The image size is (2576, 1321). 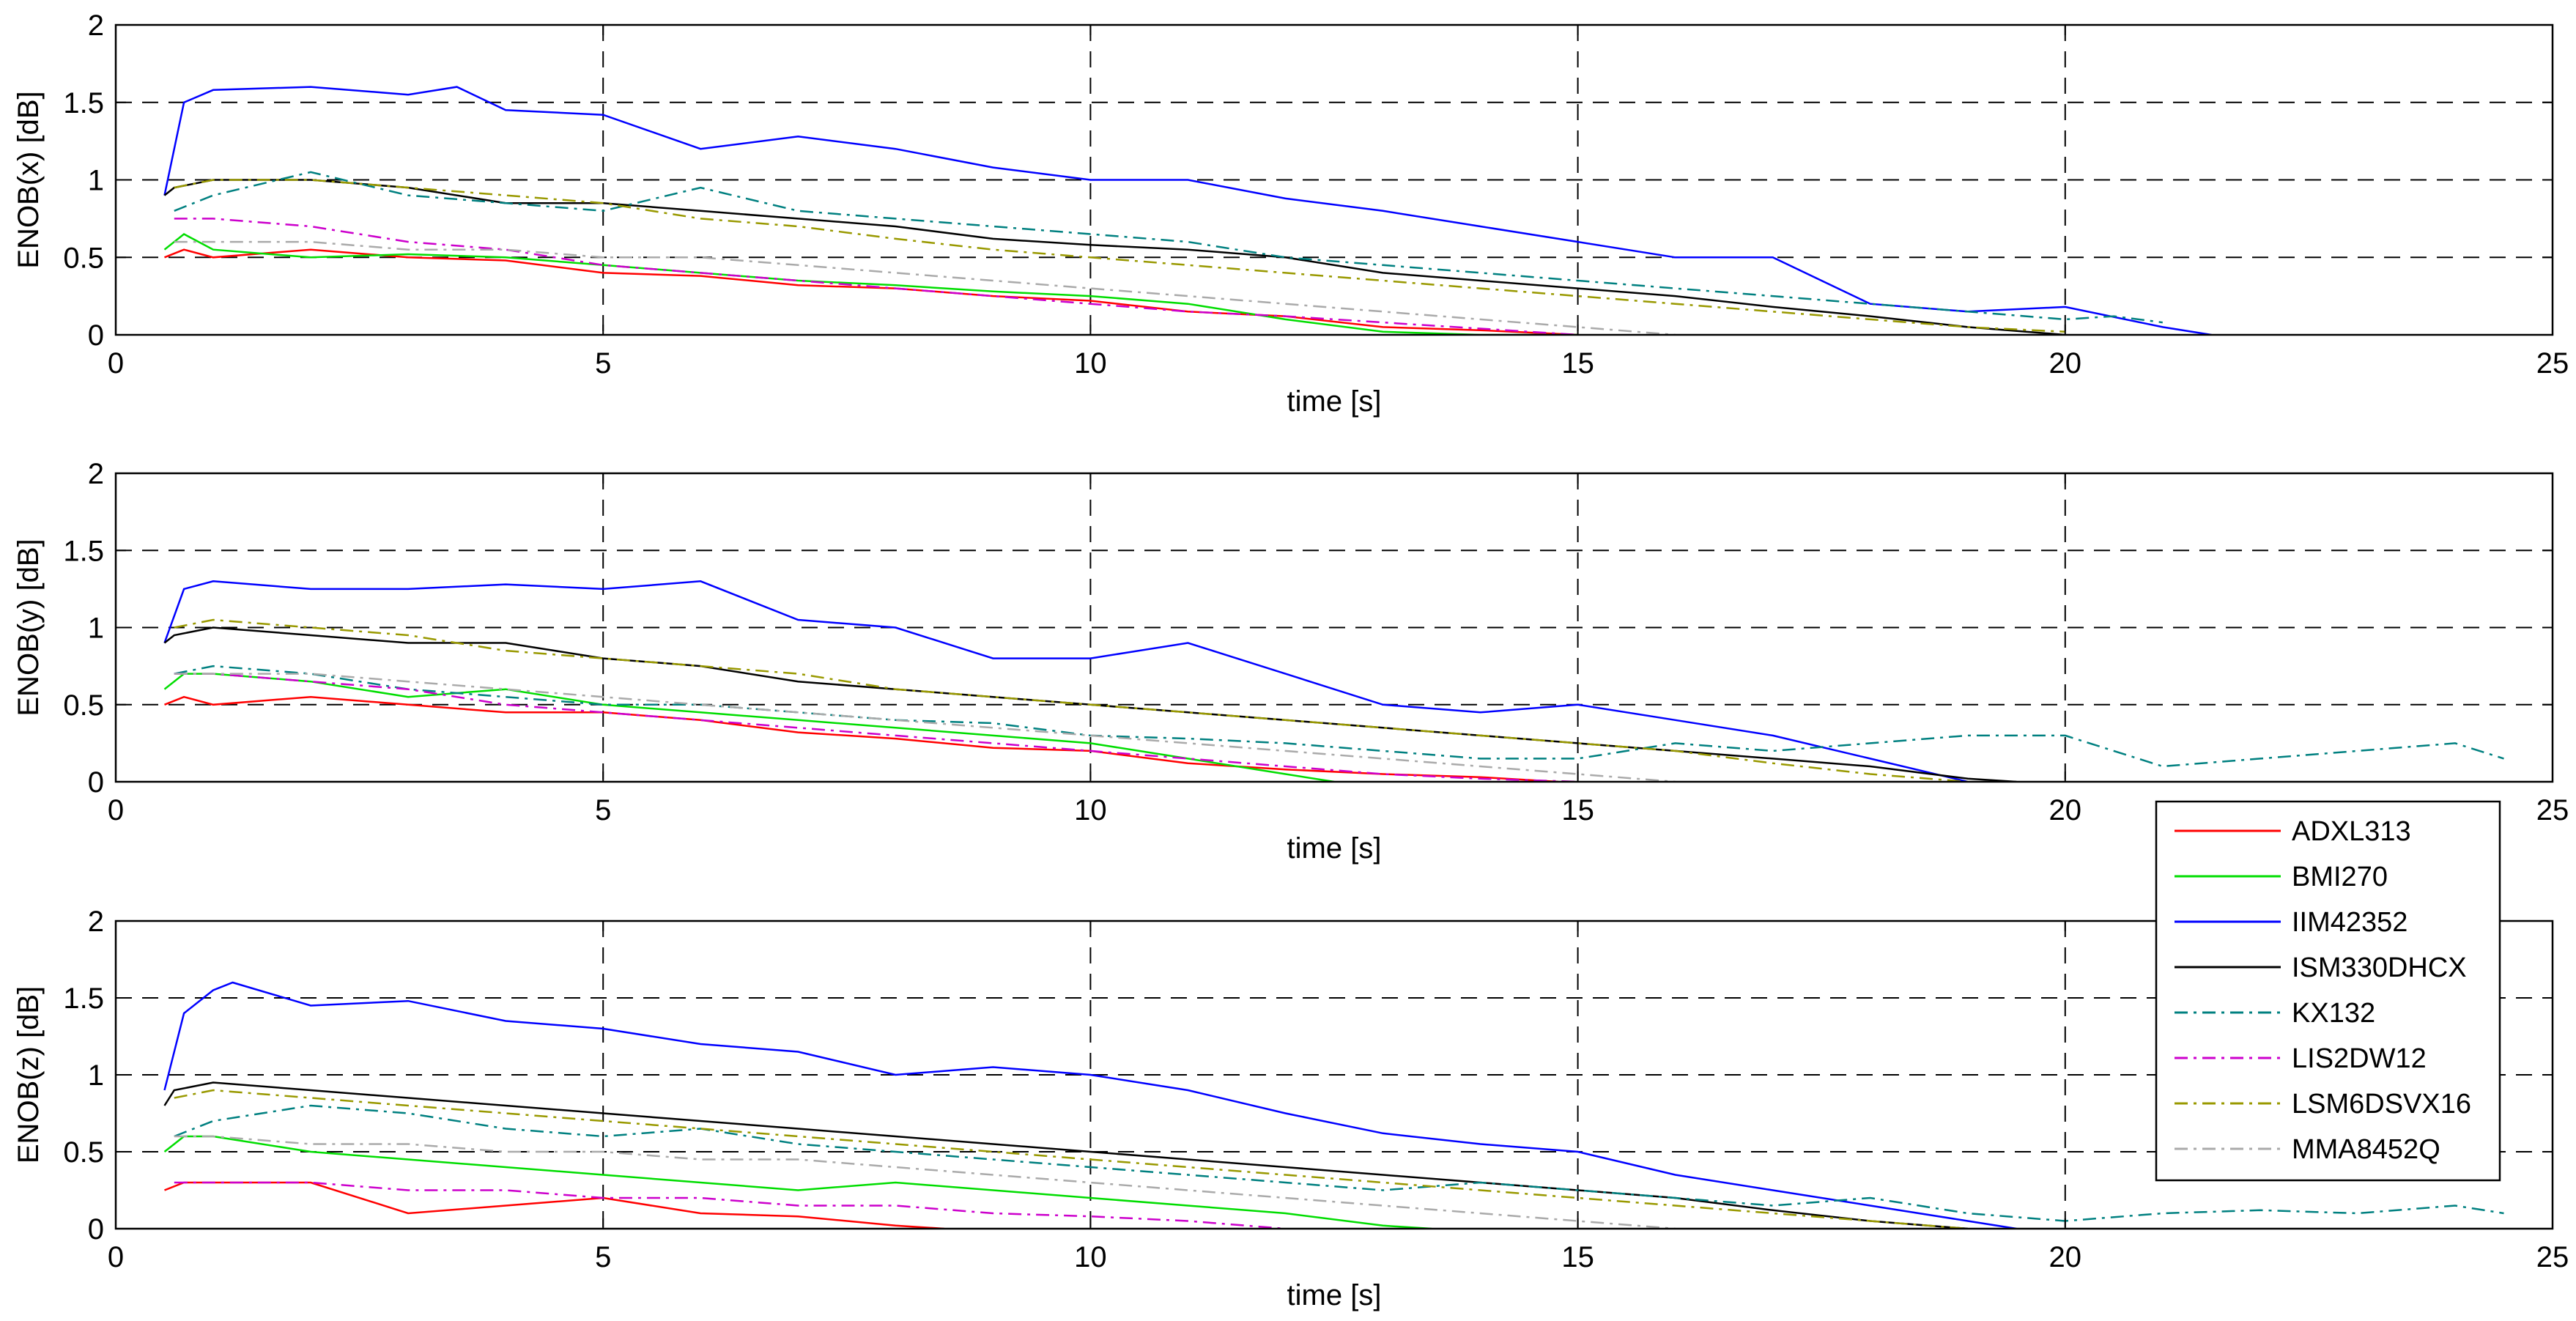 I want to click on y-axis-label: ENOB(x) [dB], so click(x=28, y=179).